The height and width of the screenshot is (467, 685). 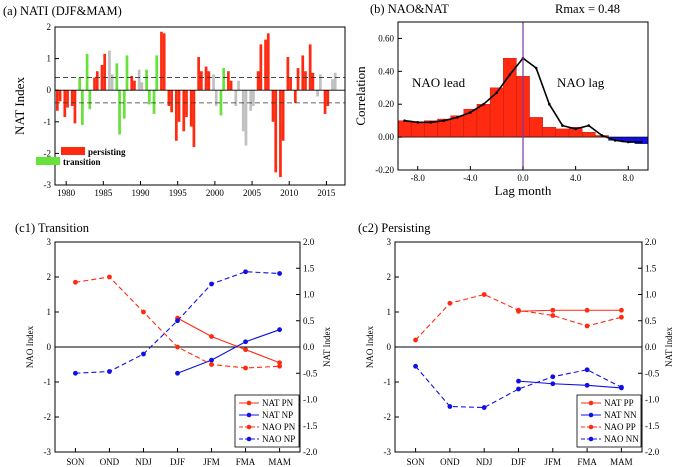 What do you see at coordinates (384, 170) in the screenshot?
I see `y-tick-label: -0.20` at bounding box center [384, 170].